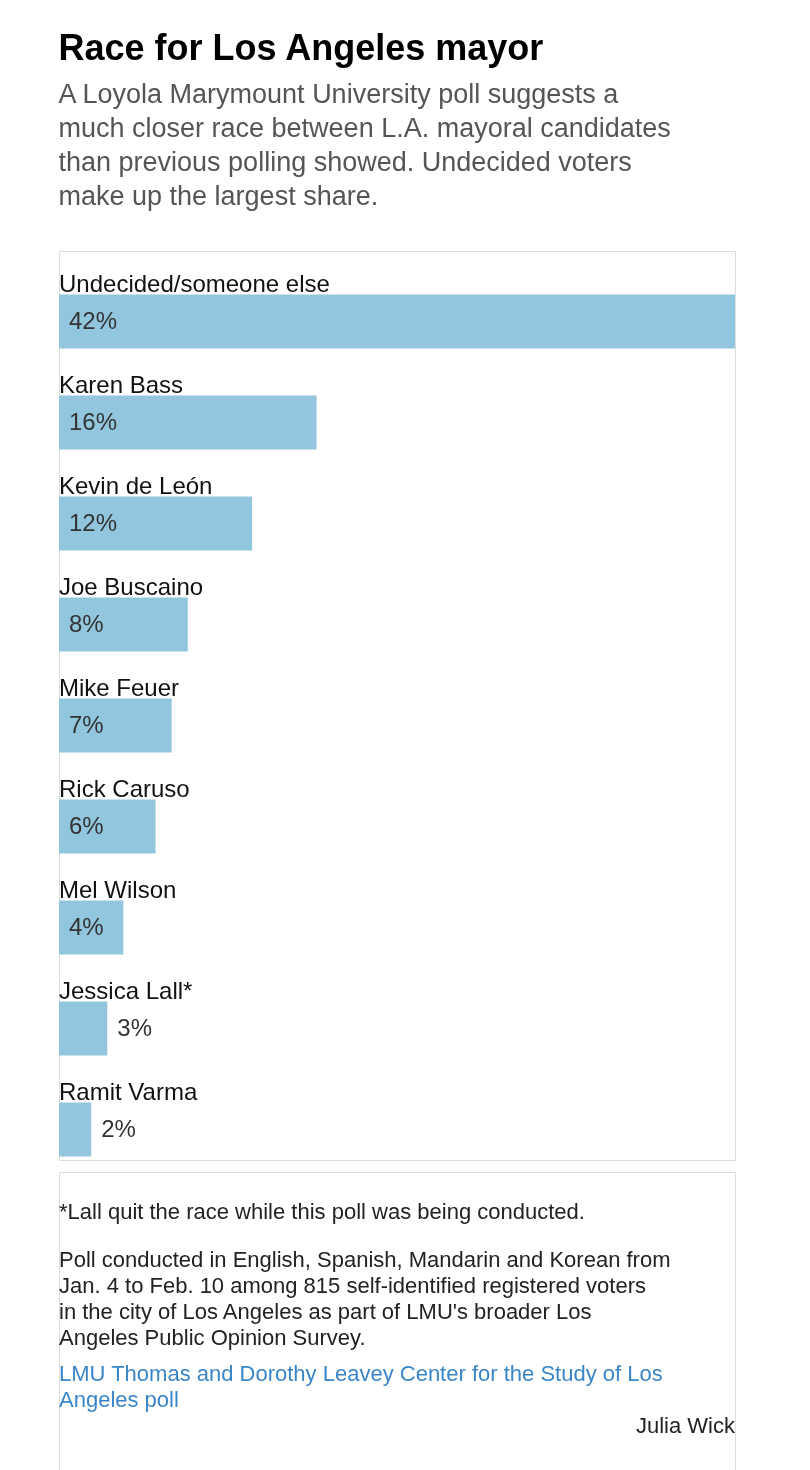 This screenshot has height=1470, width=810. I want to click on data-label: 6%, so click(86, 825).